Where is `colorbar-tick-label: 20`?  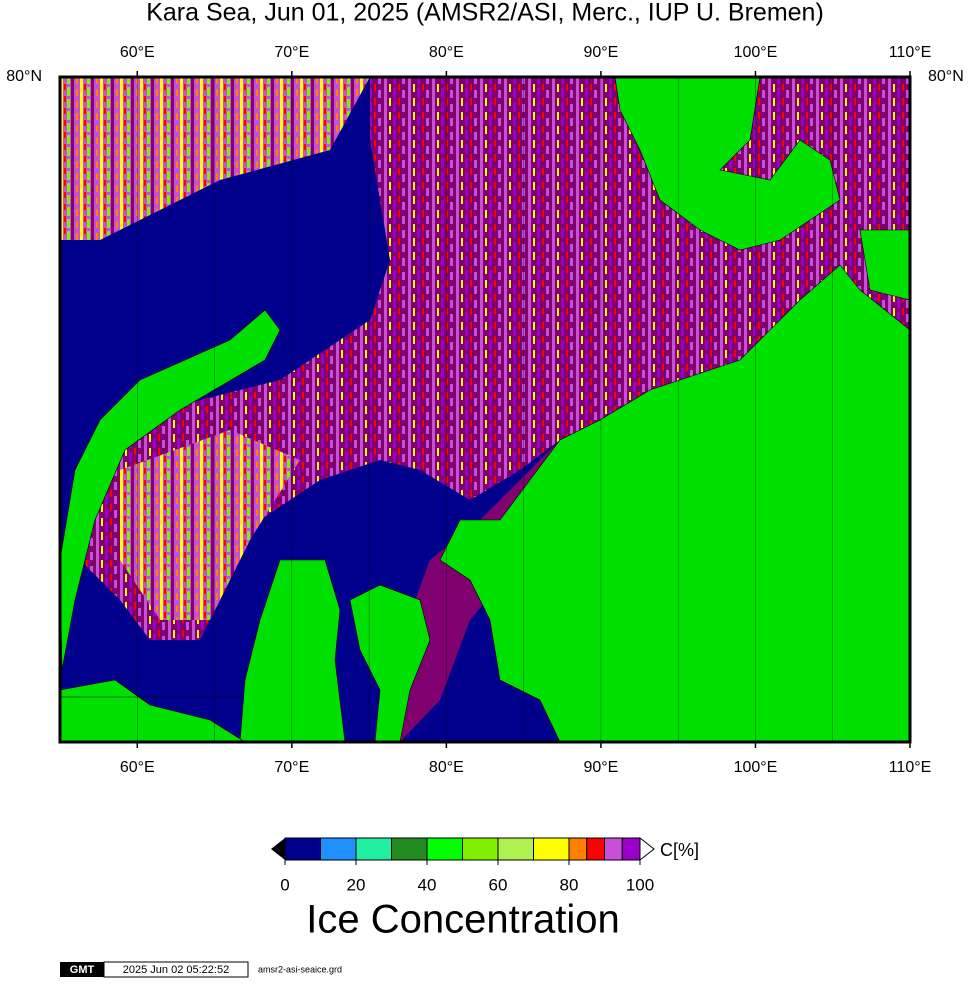 colorbar-tick-label: 20 is located at coordinates (356, 884).